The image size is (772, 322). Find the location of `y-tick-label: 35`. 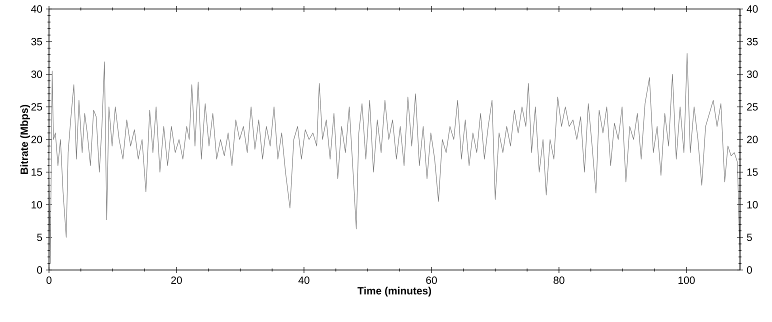

y-tick-label: 35 is located at coordinates (36, 42).